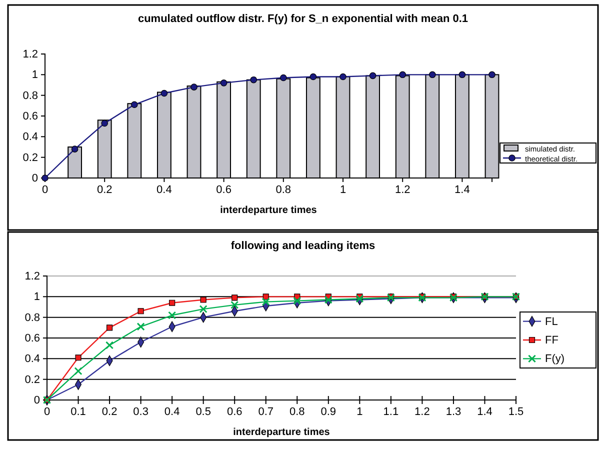 Image resolution: width=604 pixels, height=452 pixels. I want to click on chart-title: following and leading items, so click(303, 246).